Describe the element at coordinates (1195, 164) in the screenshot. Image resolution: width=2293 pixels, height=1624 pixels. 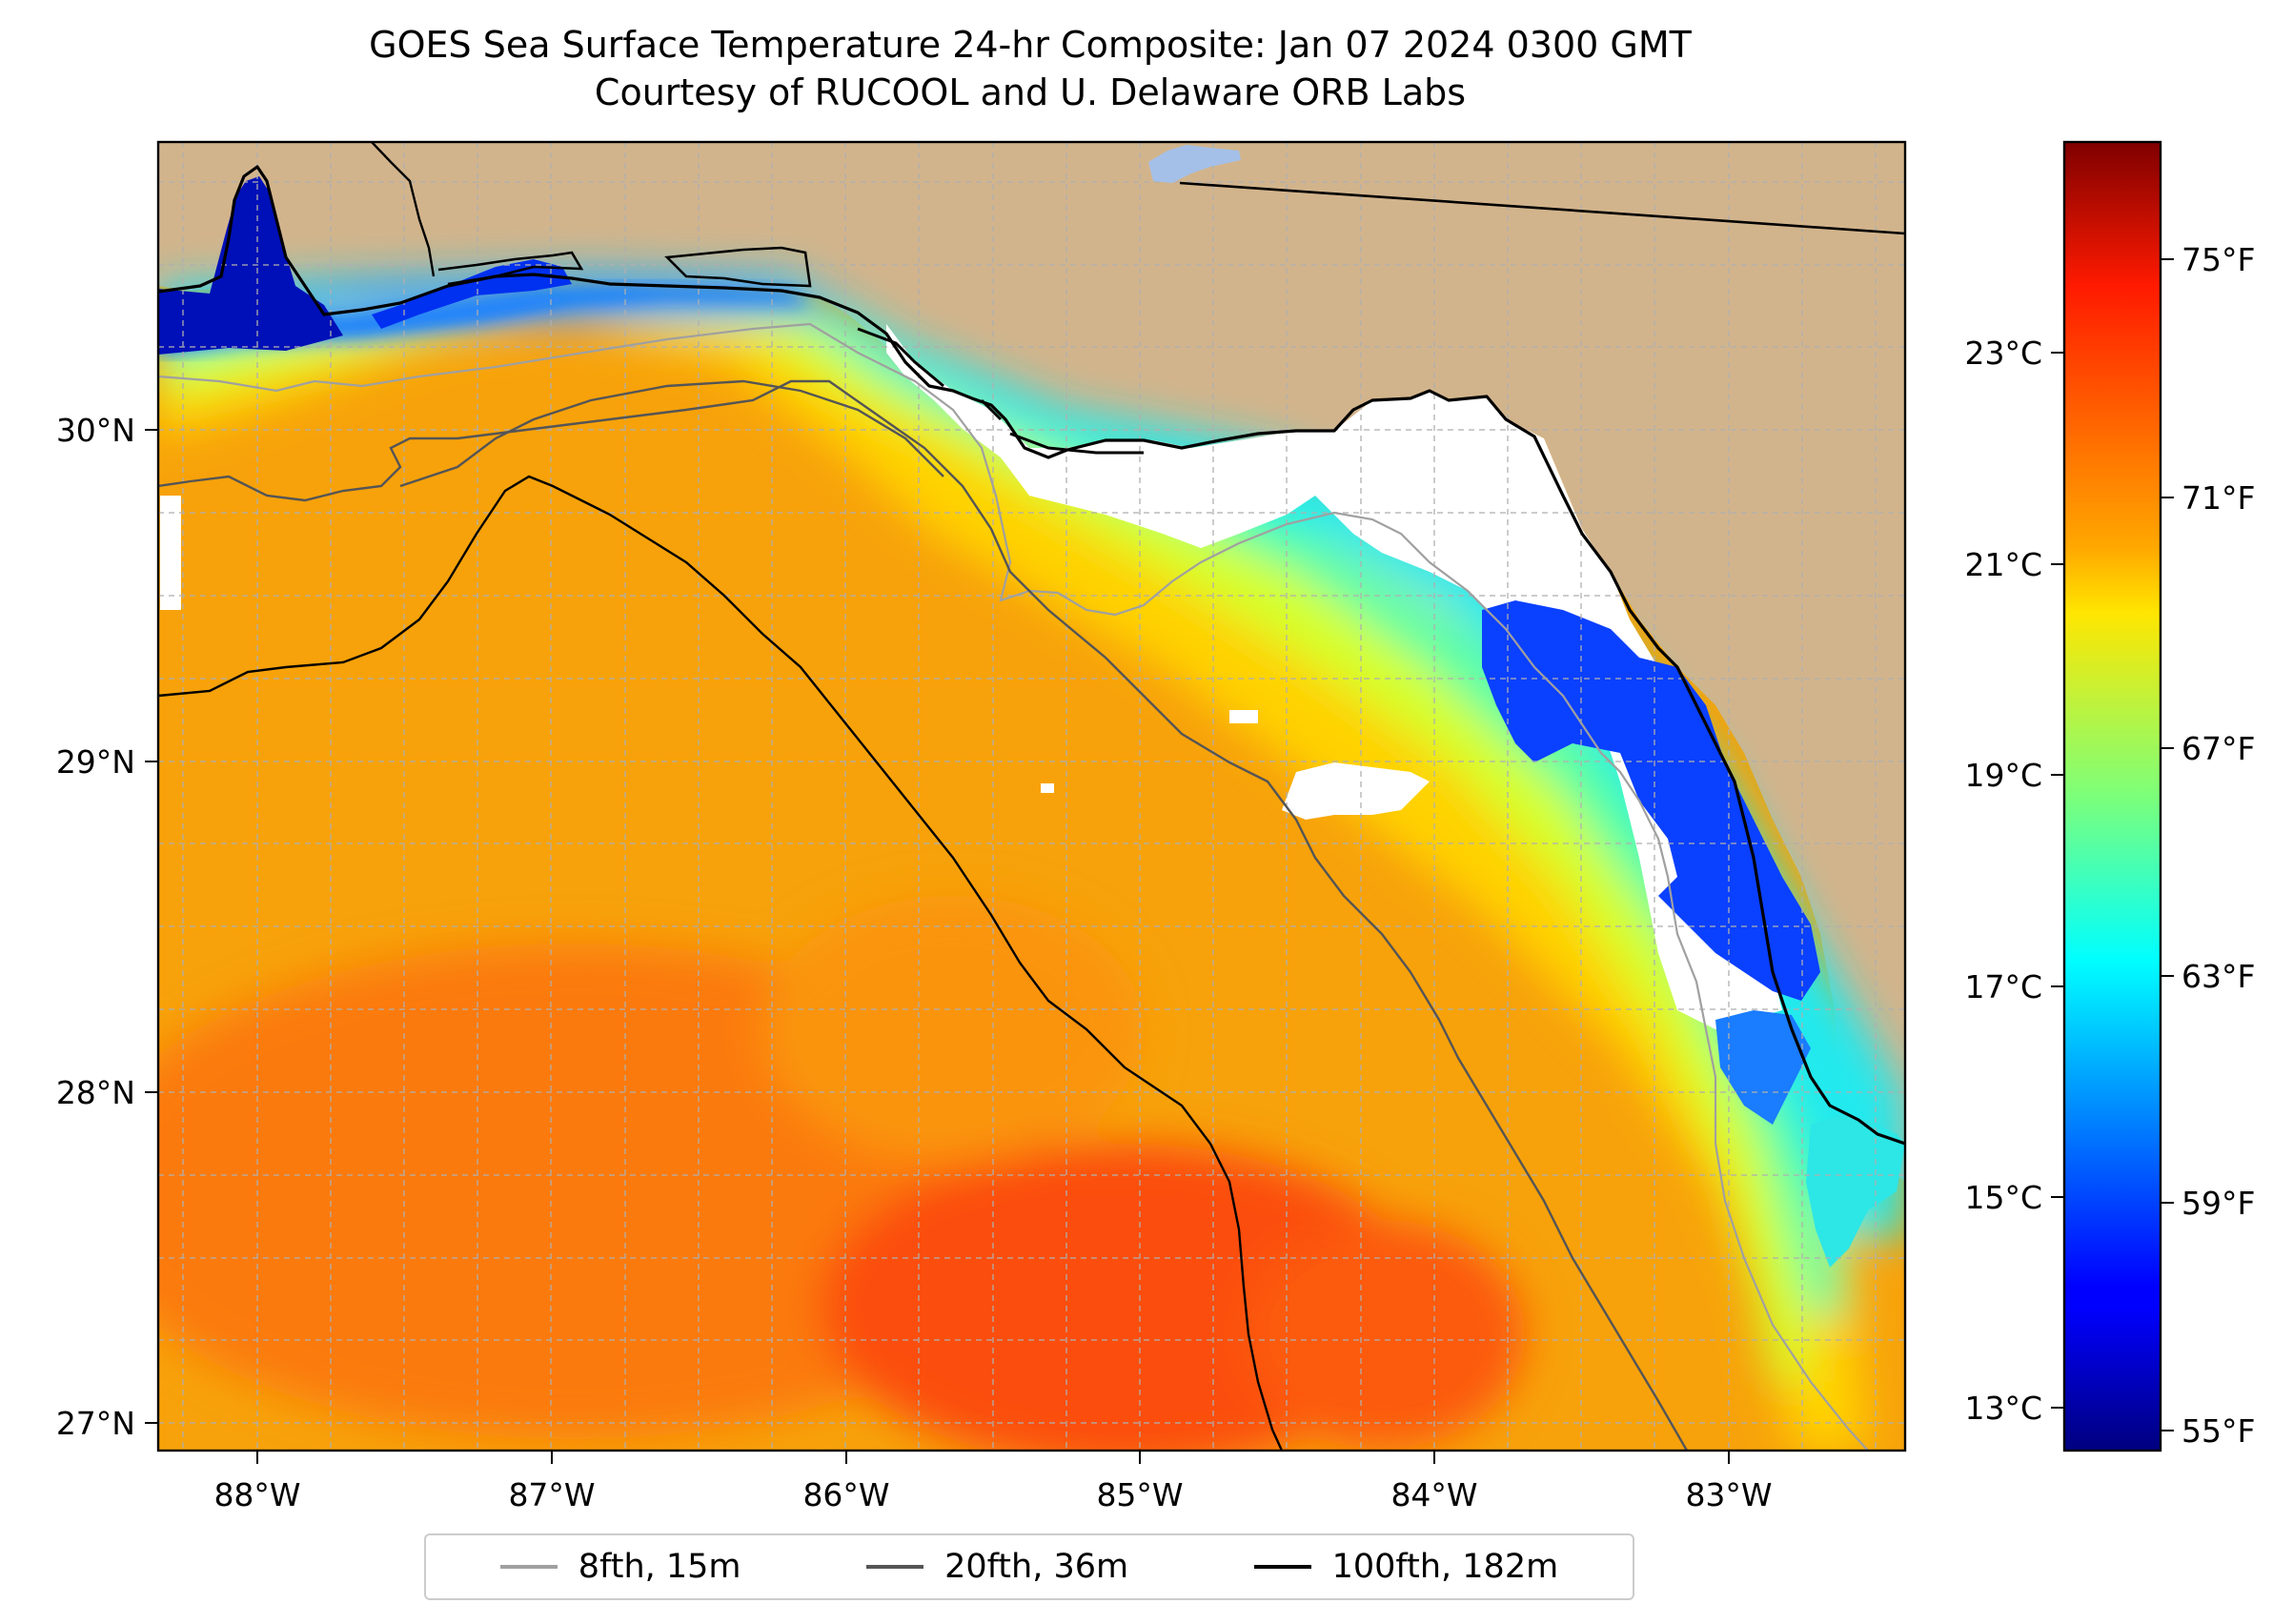
I see `lake-seminole` at that location.